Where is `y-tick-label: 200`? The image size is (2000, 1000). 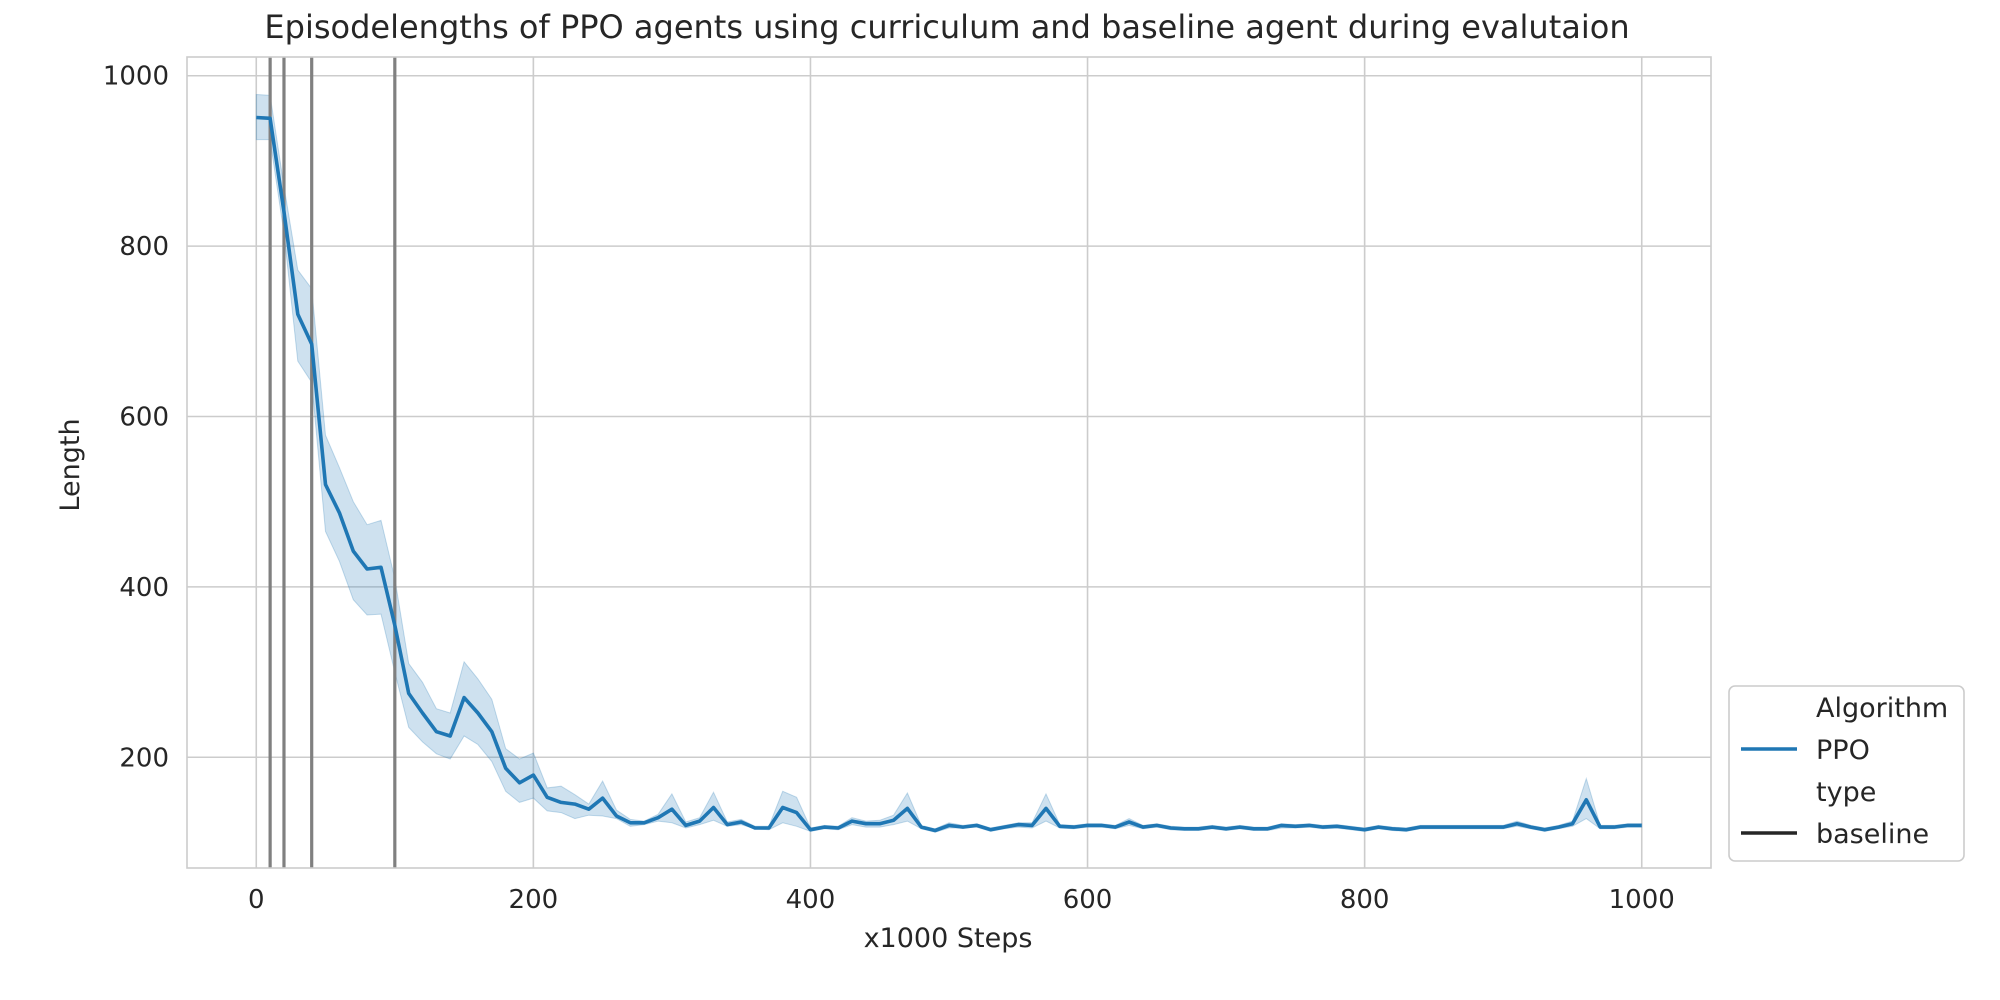 y-tick-label: 200 is located at coordinates (144, 758).